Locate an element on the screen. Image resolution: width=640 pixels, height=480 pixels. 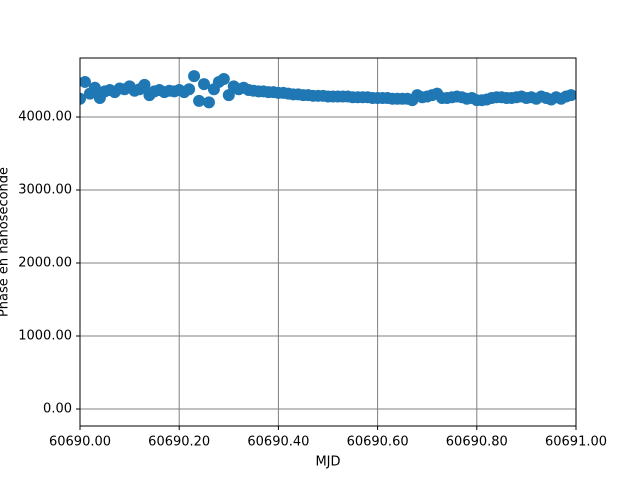
y-tick-label: 0.00 is located at coordinates (57, 408).